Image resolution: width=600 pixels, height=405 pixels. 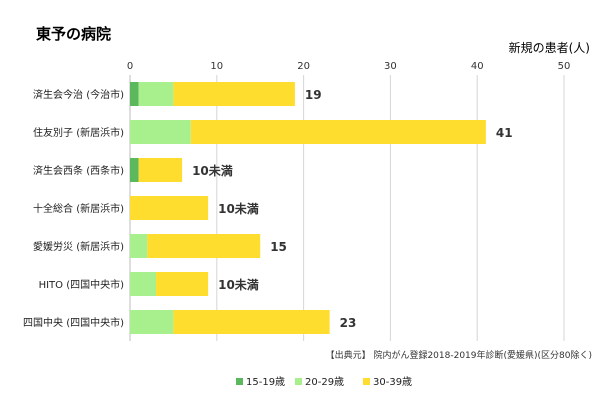 What do you see at coordinates (348, 323) in the screenshot?
I see `data-label: 23` at bounding box center [348, 323].